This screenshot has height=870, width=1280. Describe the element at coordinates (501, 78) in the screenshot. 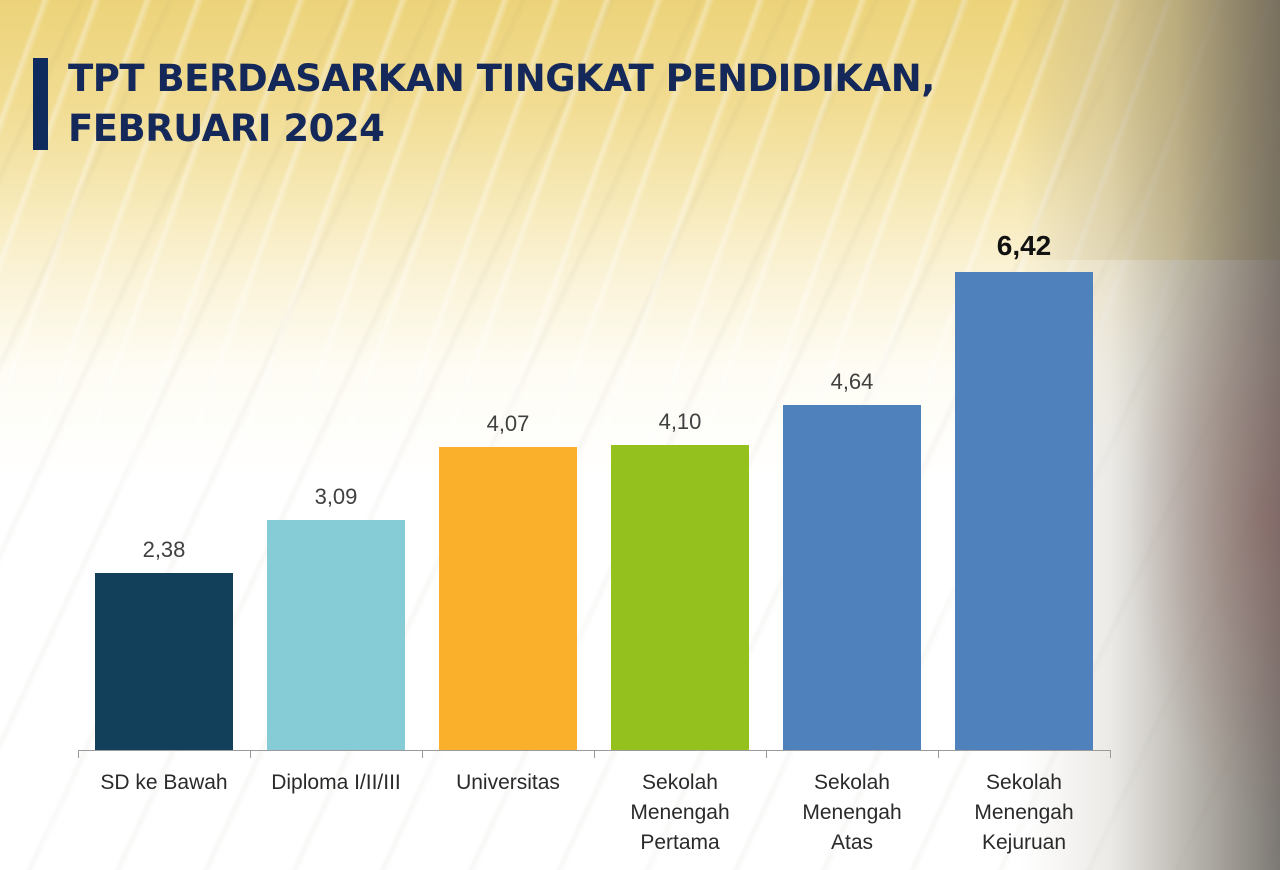

I see `chart-title-line1: TPT BERDASARKAN TINGKAT PENDIDIKAN,` at that location.